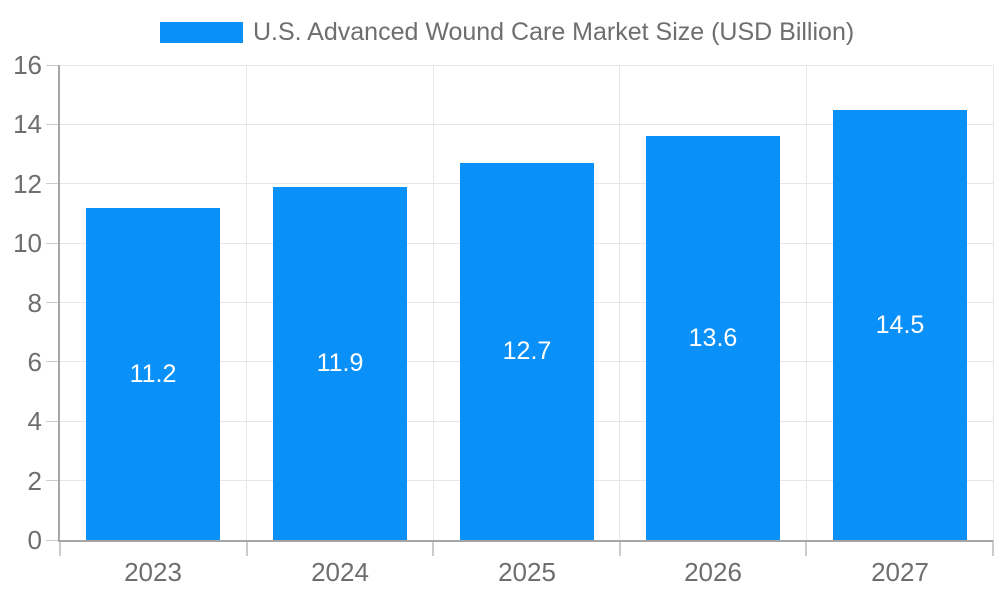 The width and height of the screenshot is (1000, 600). What do you see at coordinates (27, 124) in the screenshot?
I see `y-axis-tick-label: 14` at bounding box center [27, 124].